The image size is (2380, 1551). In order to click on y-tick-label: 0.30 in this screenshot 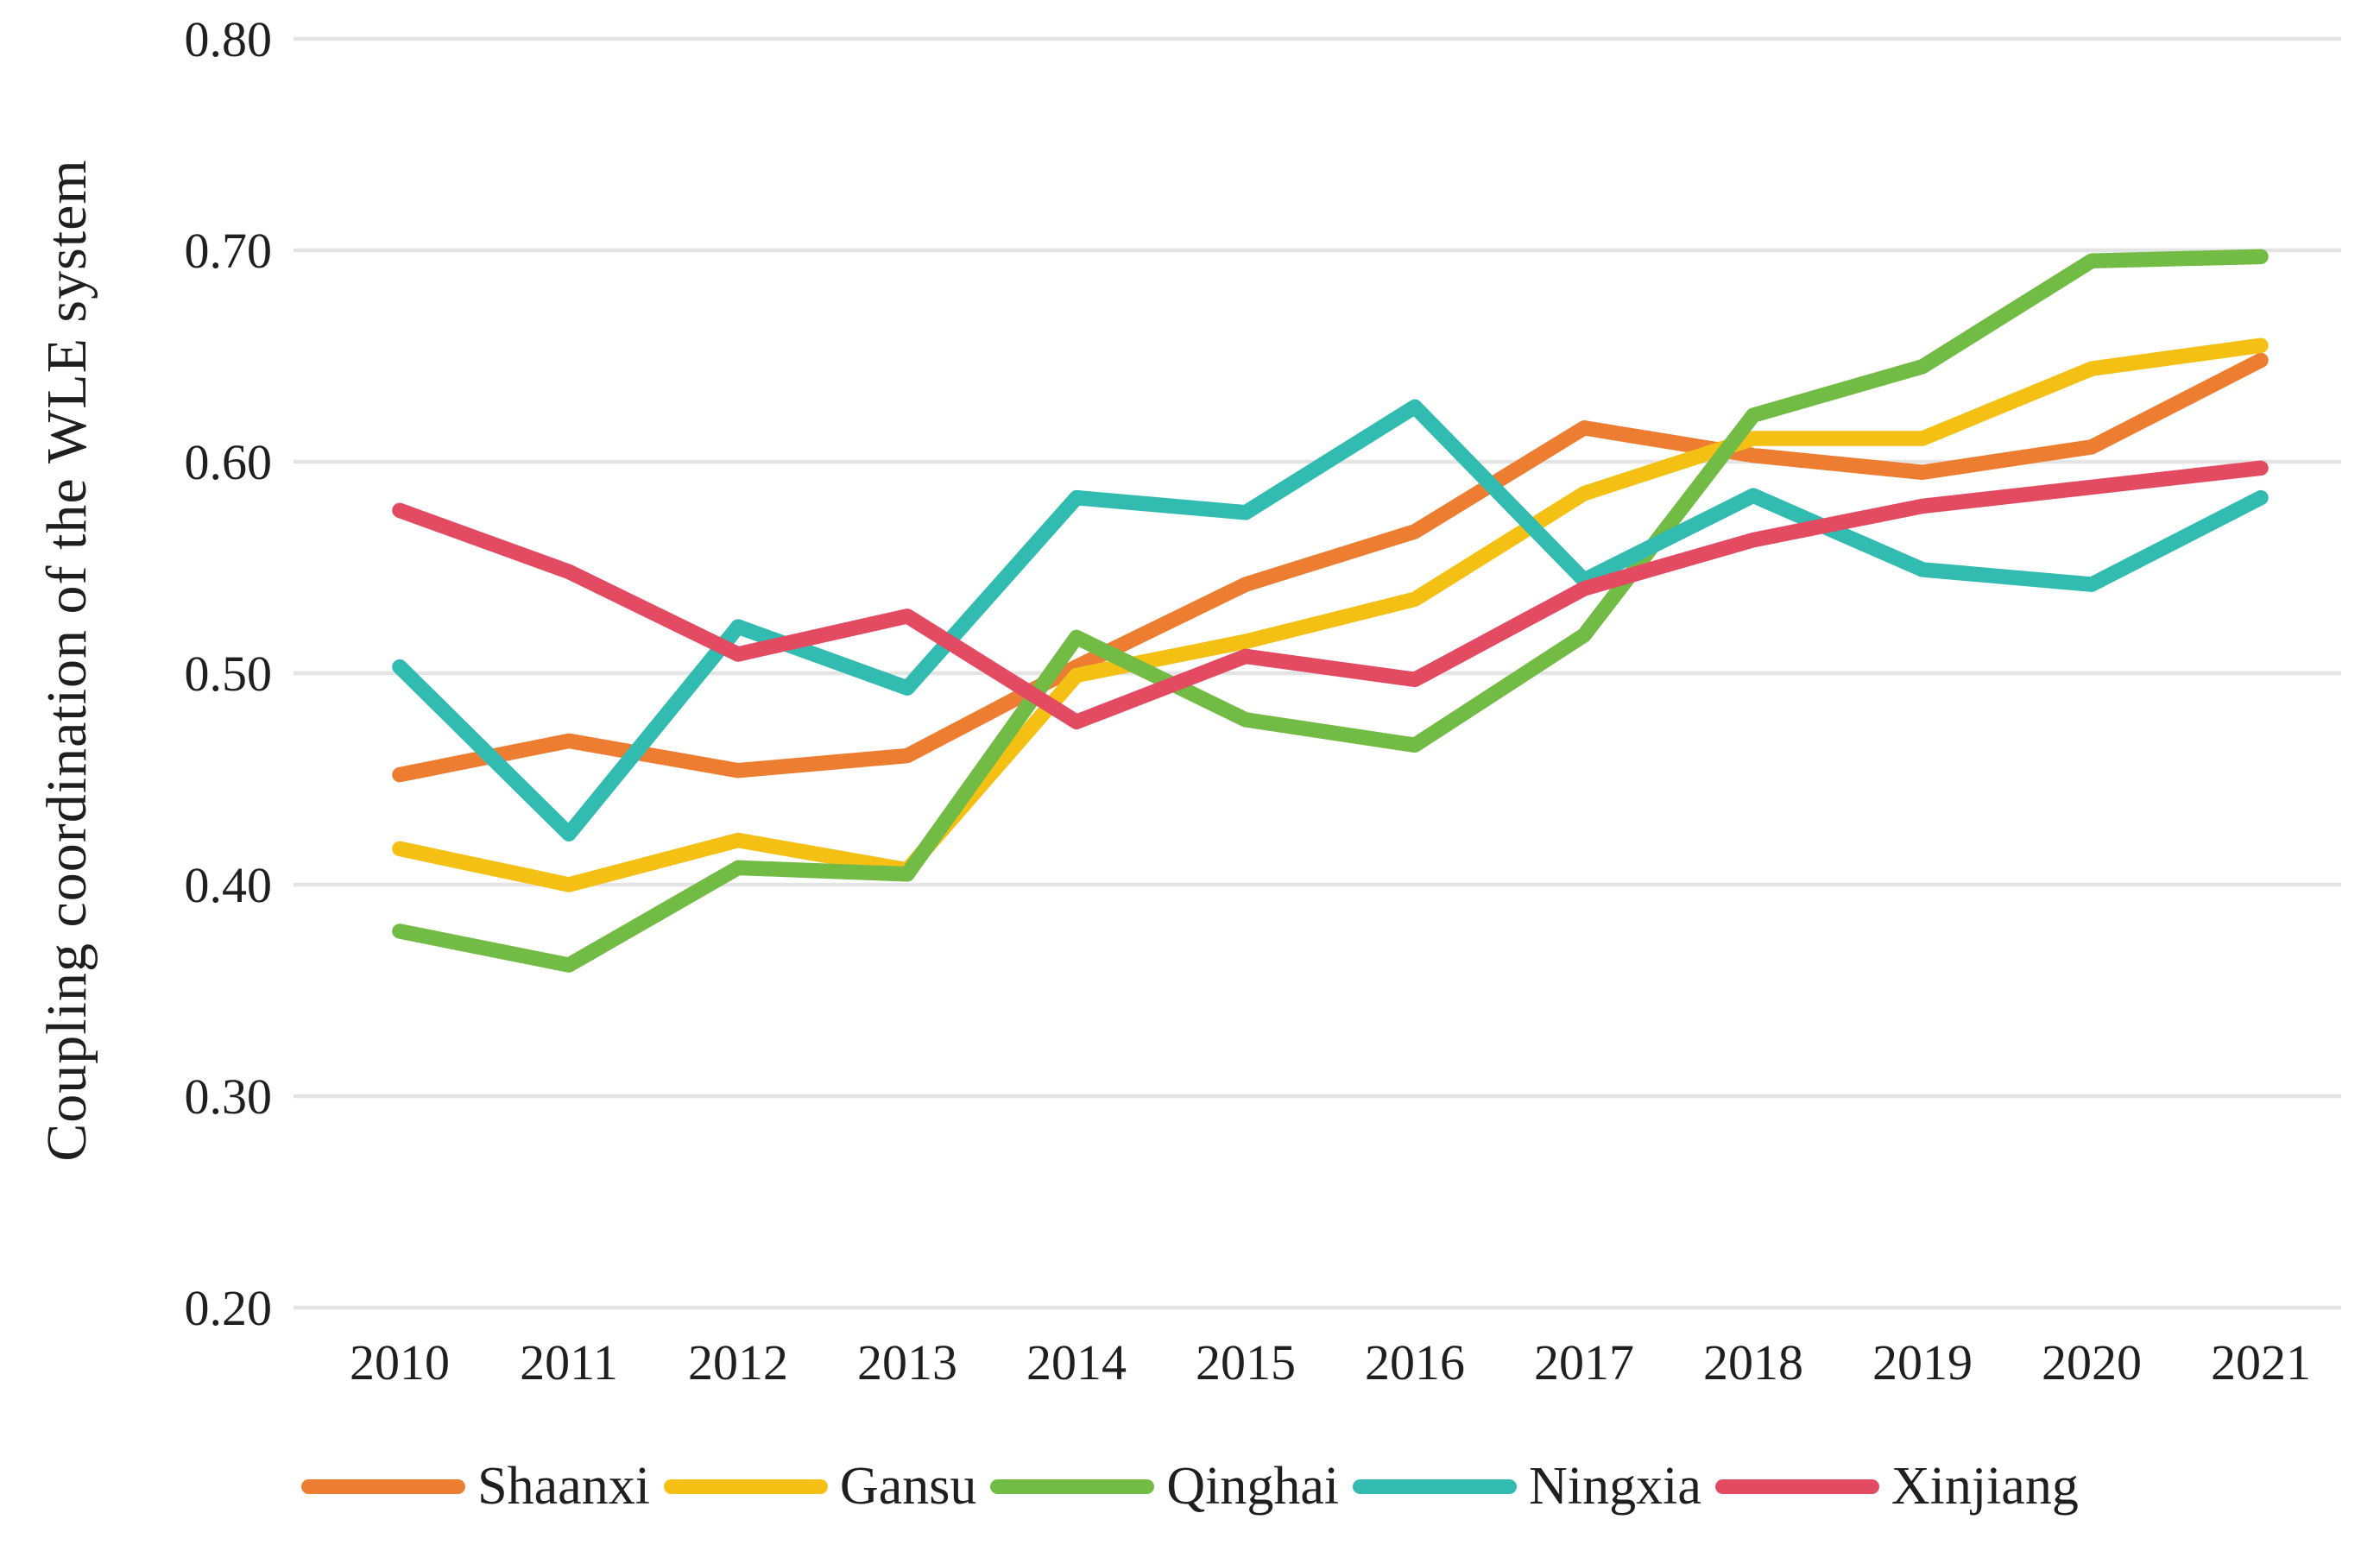, I will do `click(229, 1097)`.